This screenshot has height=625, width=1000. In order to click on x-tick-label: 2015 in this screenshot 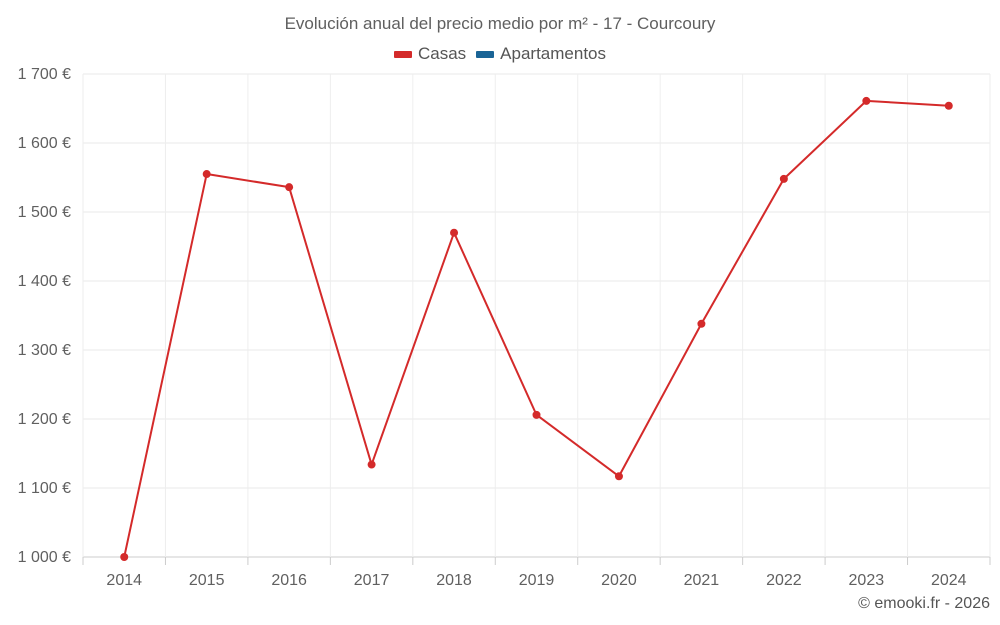, I will do `click(207, 580)`.